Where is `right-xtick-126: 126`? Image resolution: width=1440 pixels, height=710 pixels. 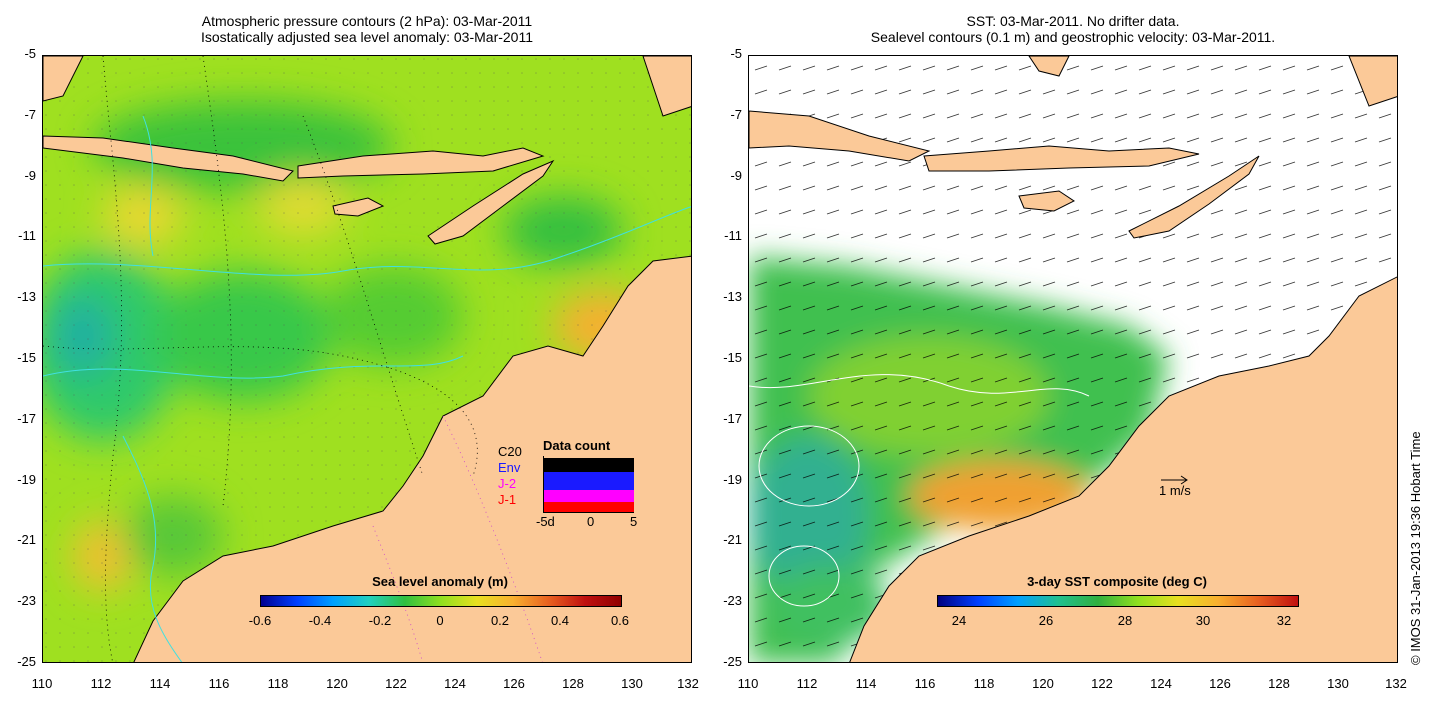 right-xtick-126: 126 is located at coordinates (1220, 683).